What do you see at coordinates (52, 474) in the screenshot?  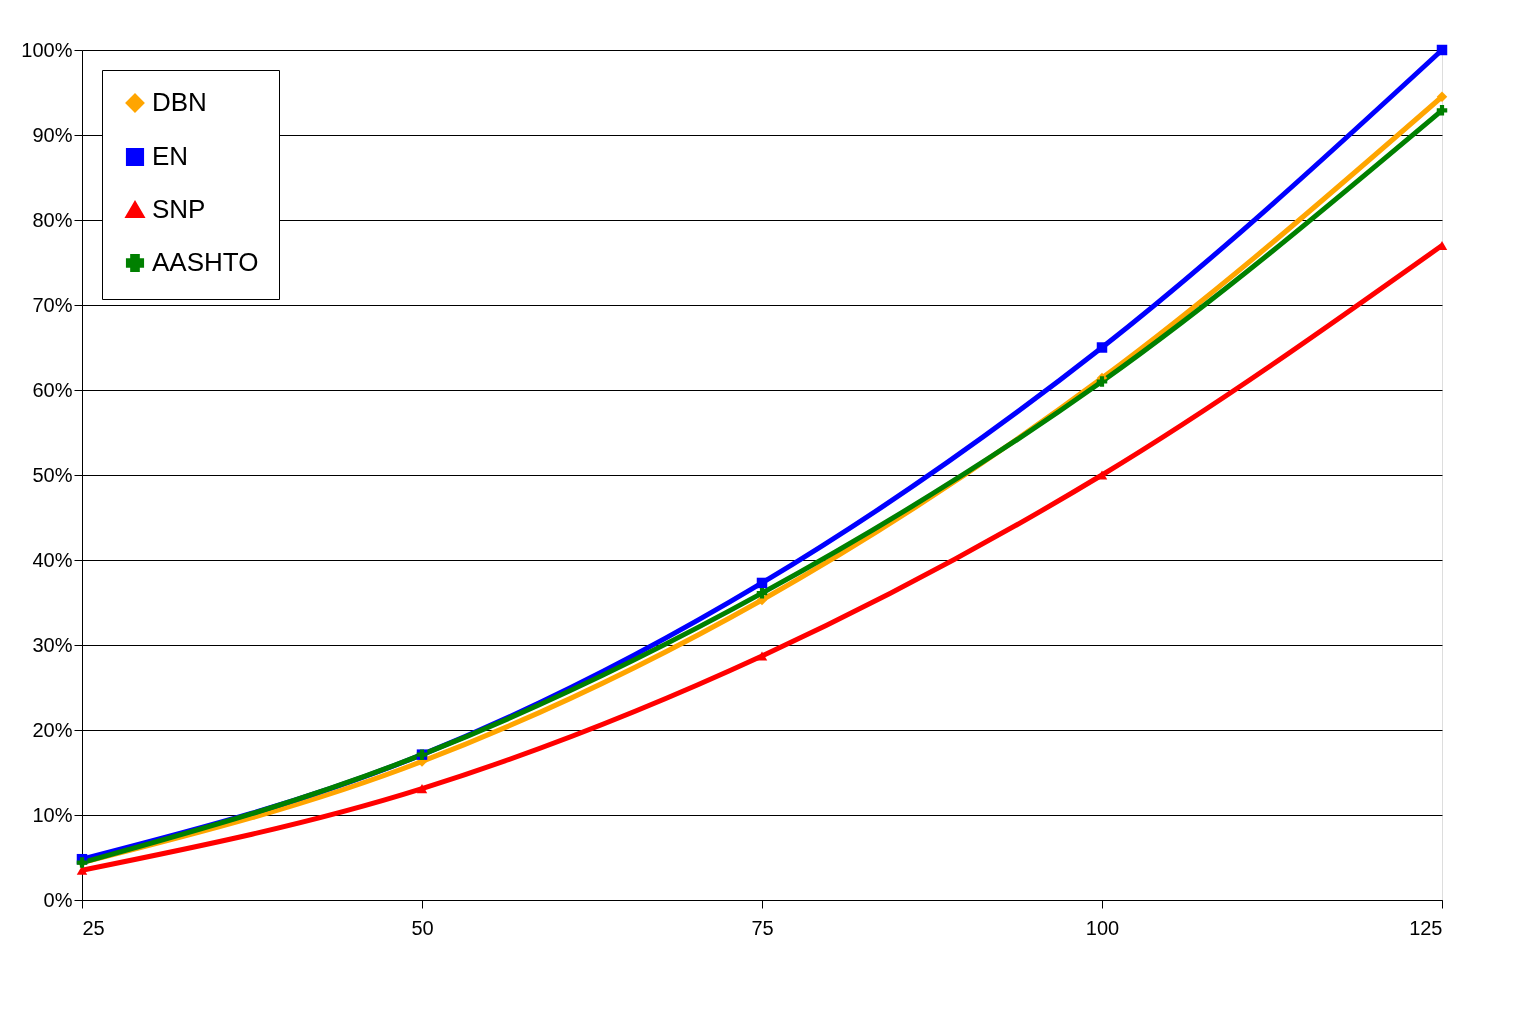 I see `y-tick-label: 50%` at bounding box center [52, 474].